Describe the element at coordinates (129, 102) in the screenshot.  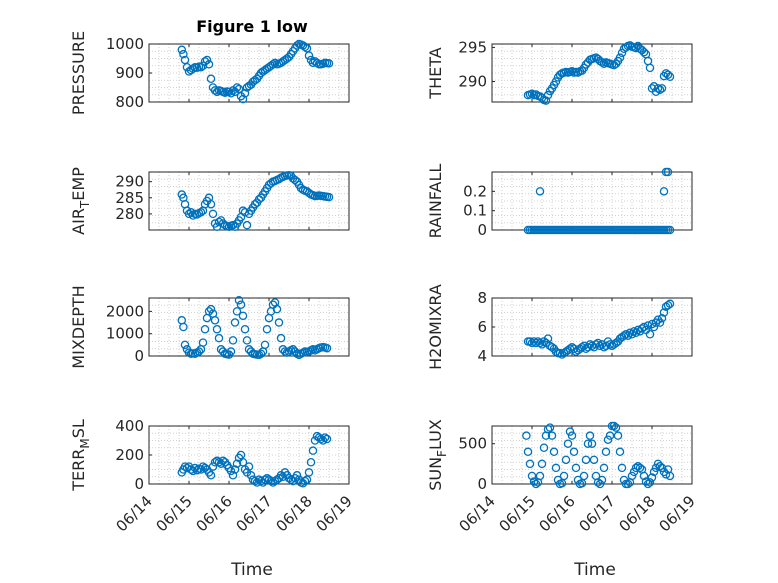
I see `y-tick-label: 800` at that location.